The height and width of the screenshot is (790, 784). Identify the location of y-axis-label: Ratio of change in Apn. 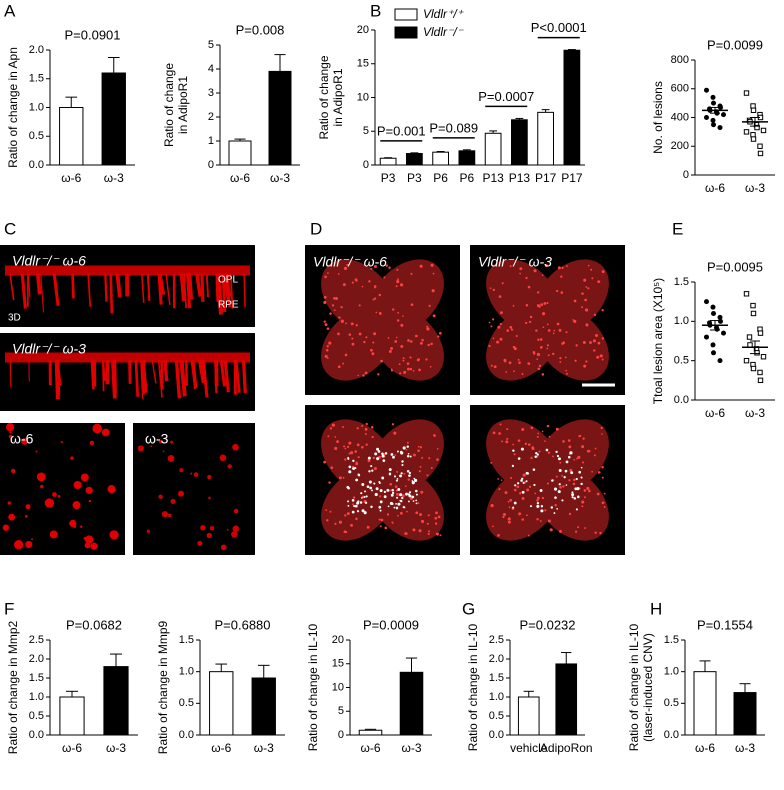
(13, 107).